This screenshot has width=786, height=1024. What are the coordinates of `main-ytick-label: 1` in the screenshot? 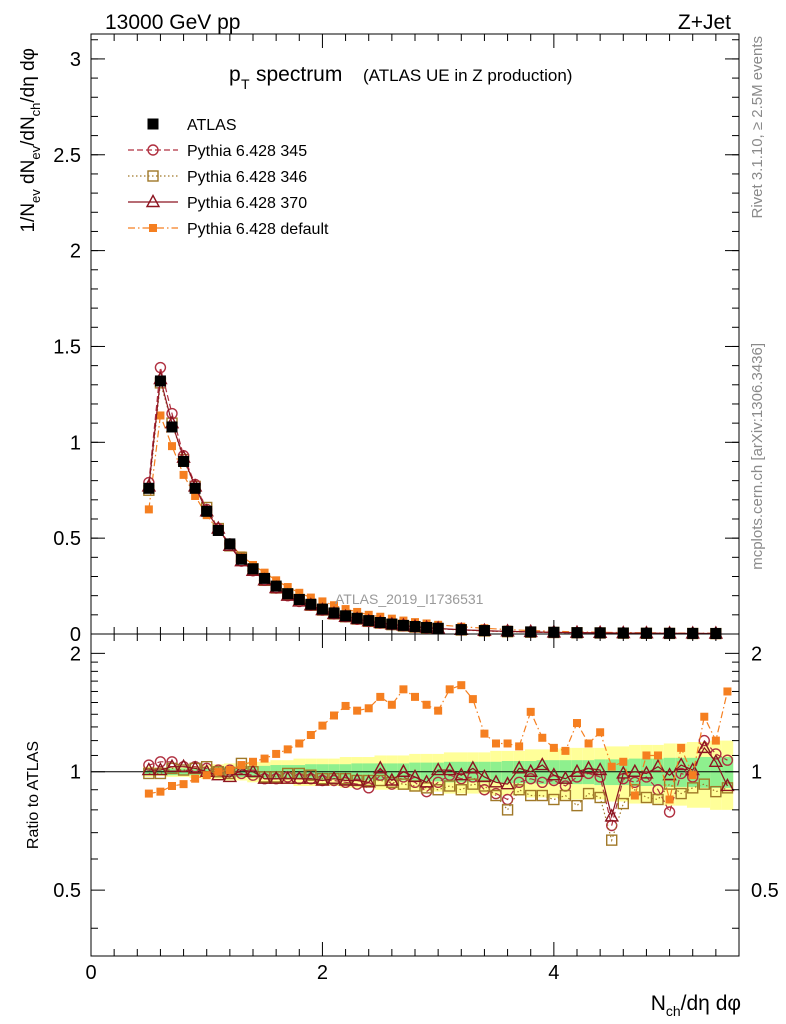 It's located at (75, 443).